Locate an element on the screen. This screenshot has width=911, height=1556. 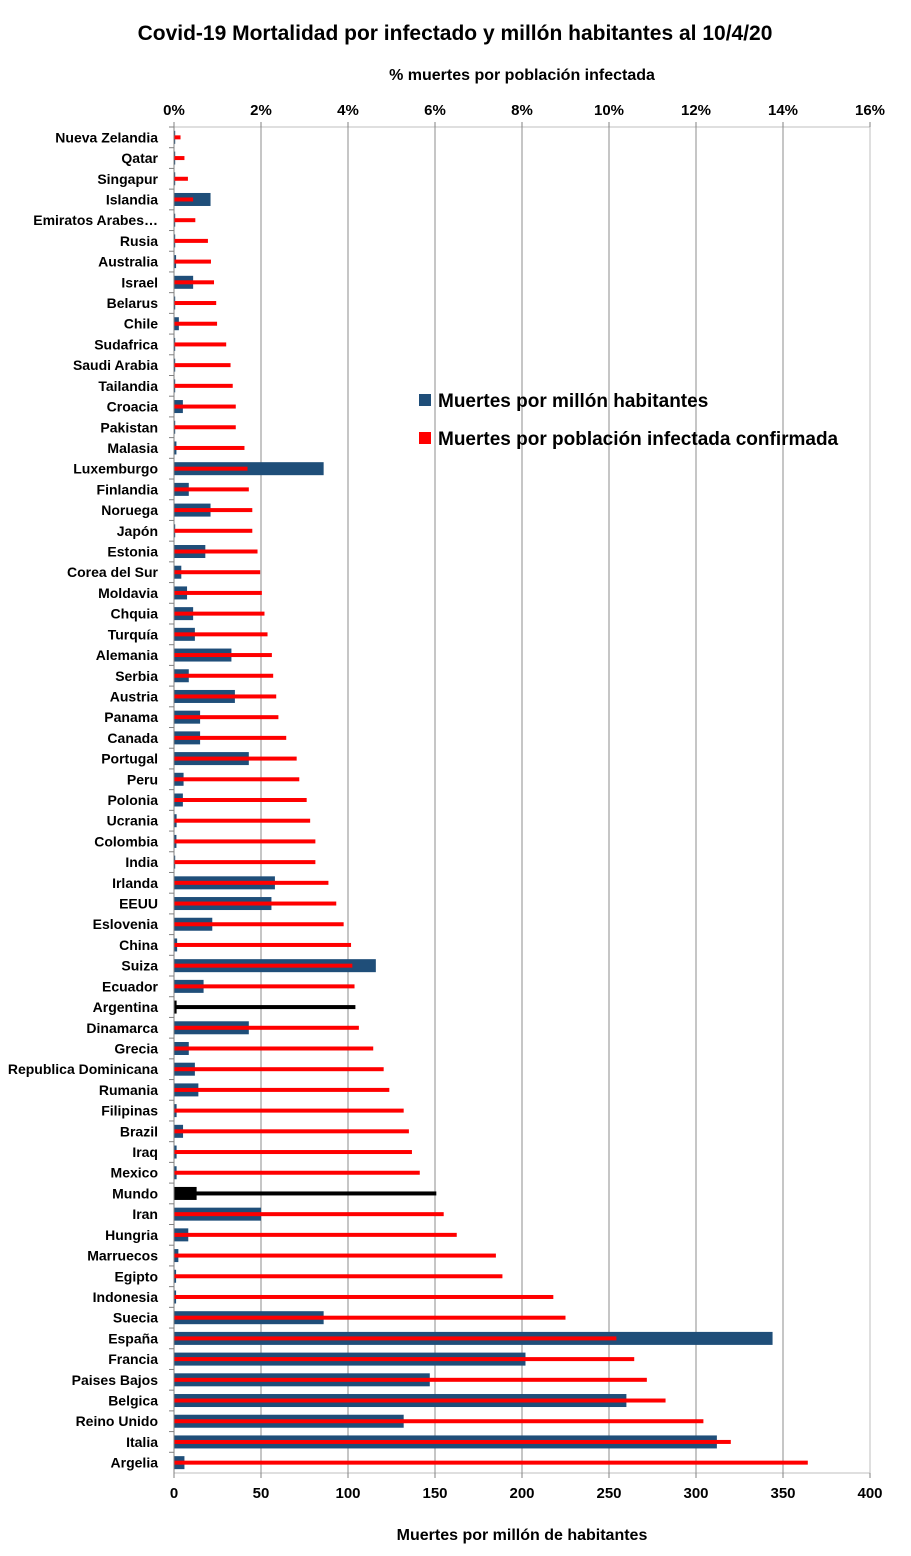
category-label: Moldavia is located at coordinates (128, 593).